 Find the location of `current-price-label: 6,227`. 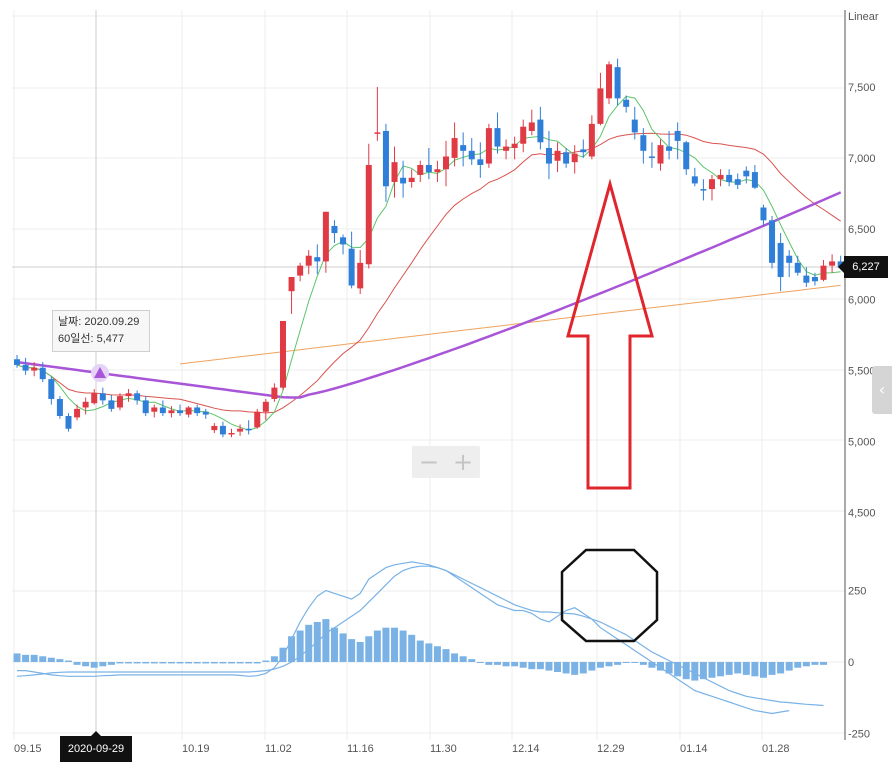

current-price-label: 6,227 is located at coordinates (863, 267).